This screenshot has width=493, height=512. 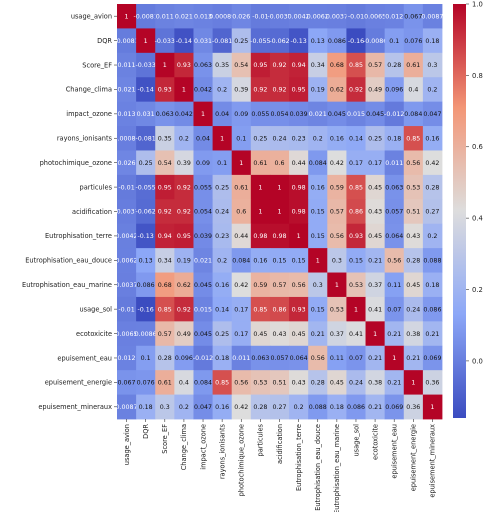 I want to click on cell-value-label: 0.054, so click(x=279, y=114).